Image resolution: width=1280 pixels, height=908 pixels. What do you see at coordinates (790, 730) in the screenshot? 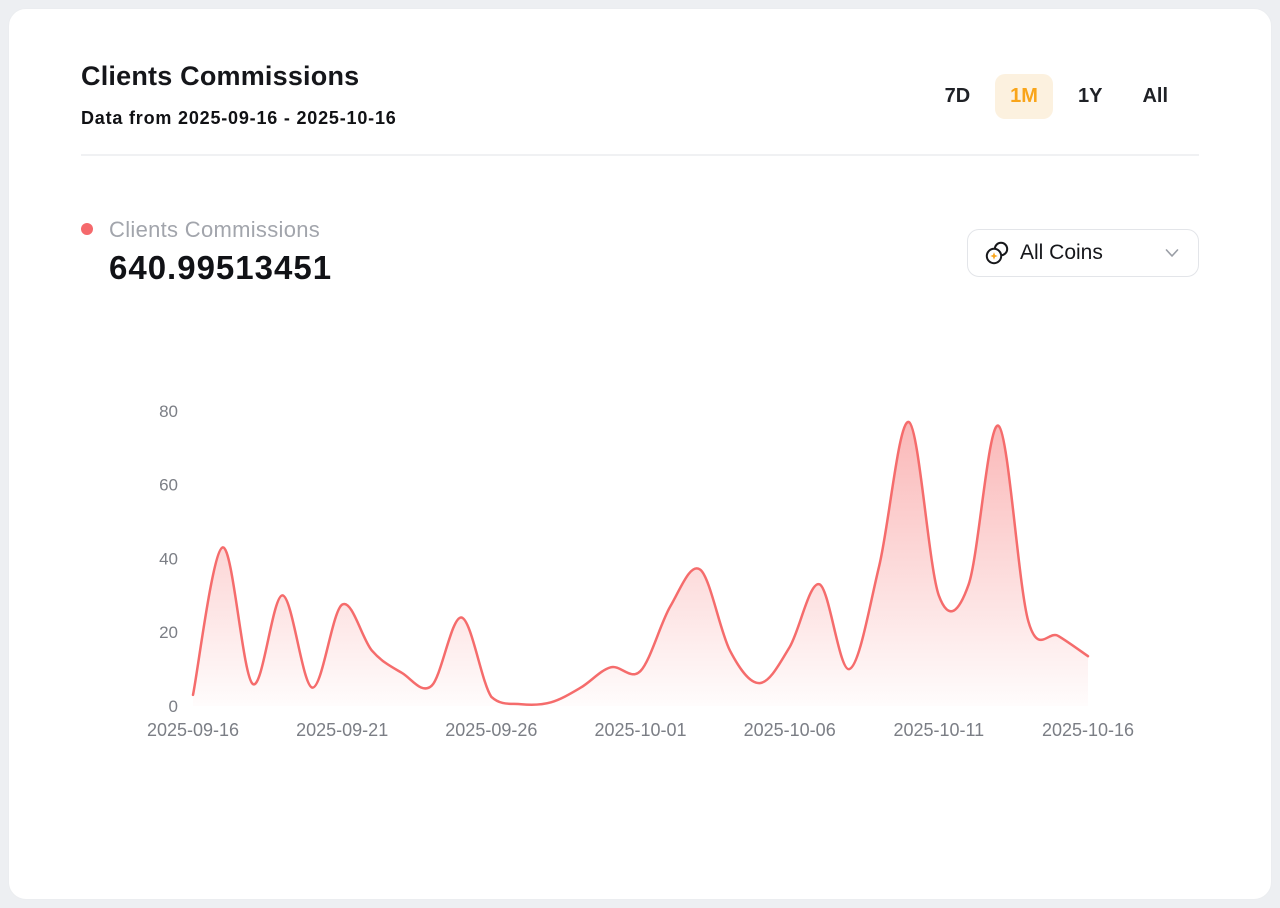
I see `x-axis-label: 2025-10-06` at bounding box center [790, 730].